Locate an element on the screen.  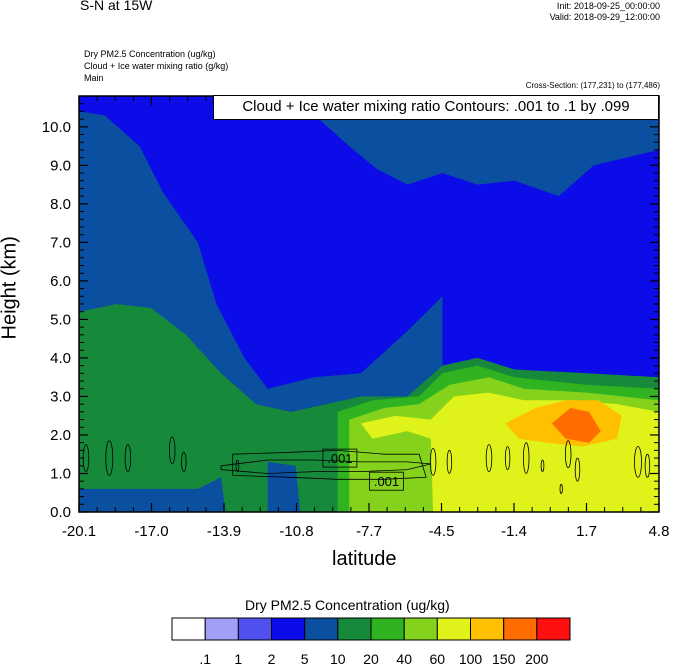
x-tick-label: -20.1 is located at coordinates (79, 531).